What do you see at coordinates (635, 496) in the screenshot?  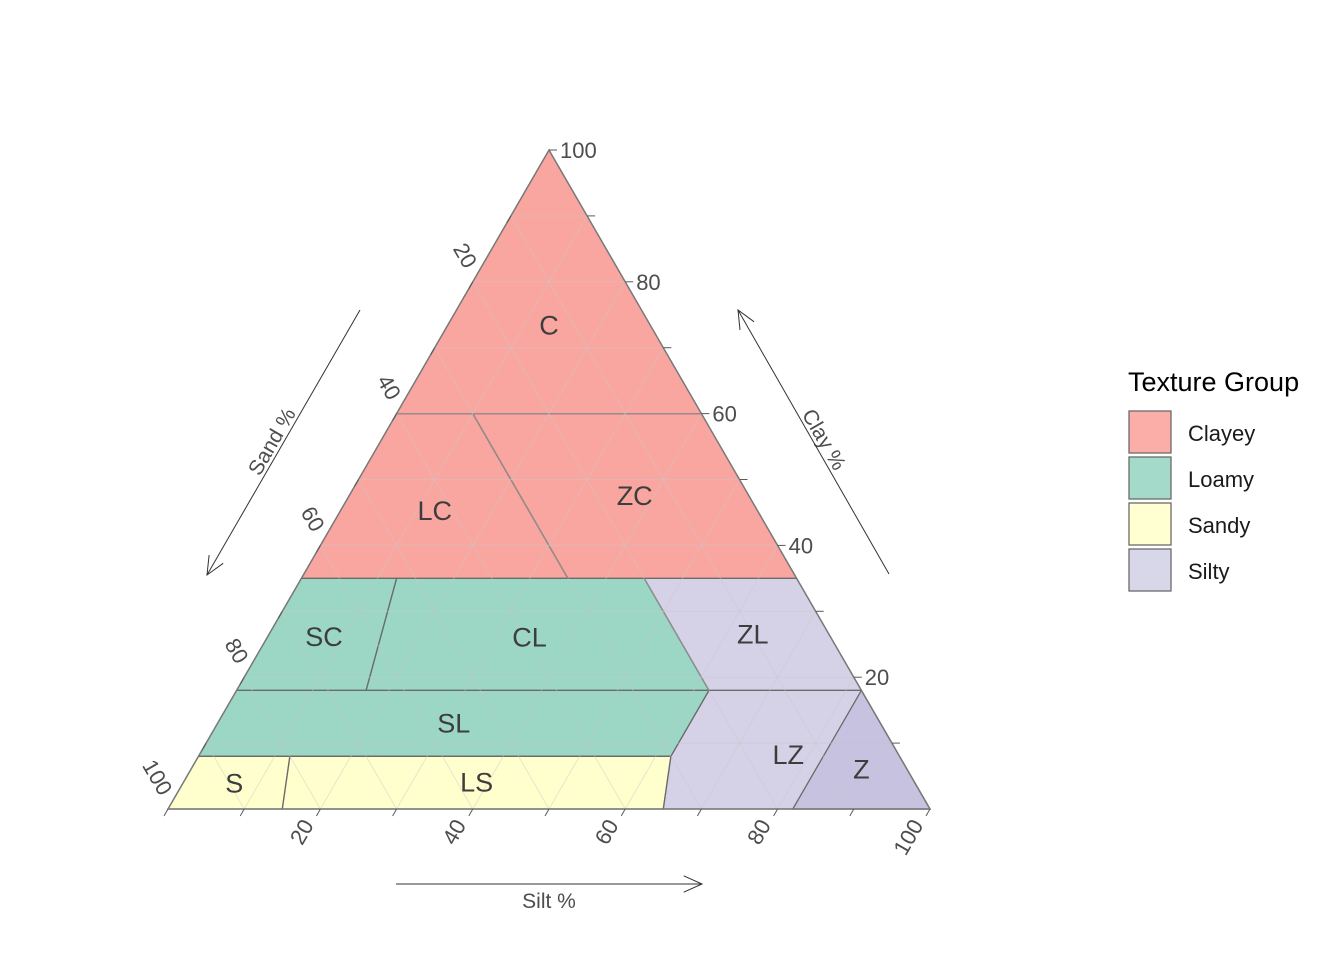 I see `region-label-zc: ZC` at bounding box center [635, 496].